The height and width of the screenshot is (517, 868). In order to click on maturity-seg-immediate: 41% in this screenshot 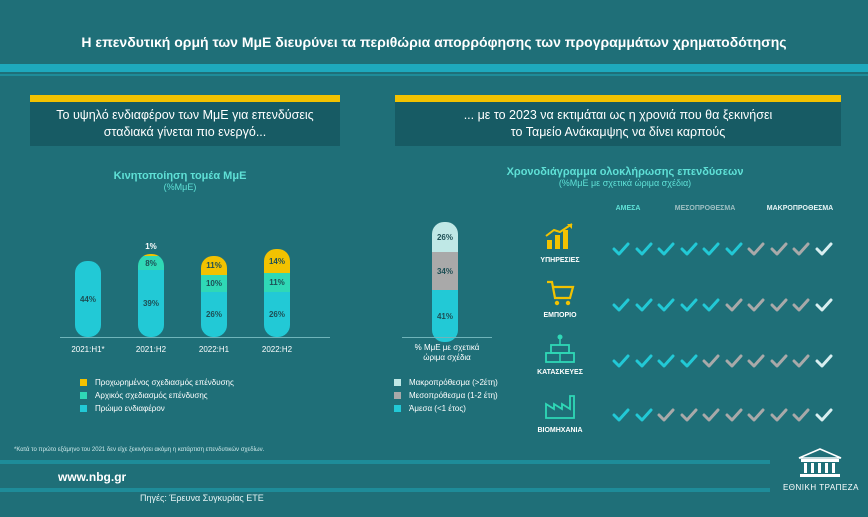, I will do `click(445, 316)`.